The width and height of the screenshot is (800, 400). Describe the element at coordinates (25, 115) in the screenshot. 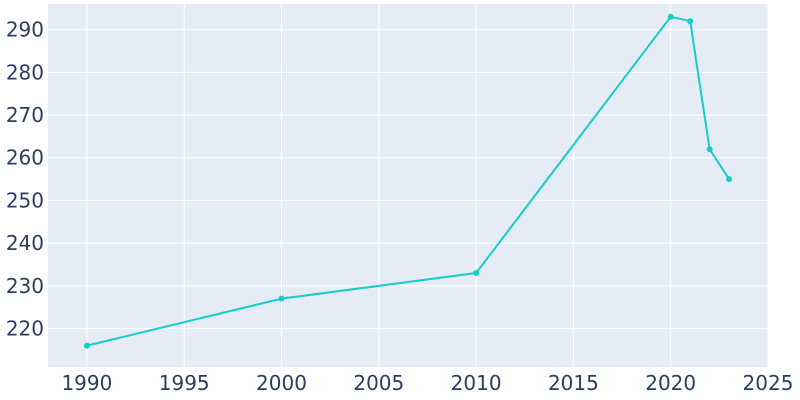

I see `y-tick-label: 270` at that location.